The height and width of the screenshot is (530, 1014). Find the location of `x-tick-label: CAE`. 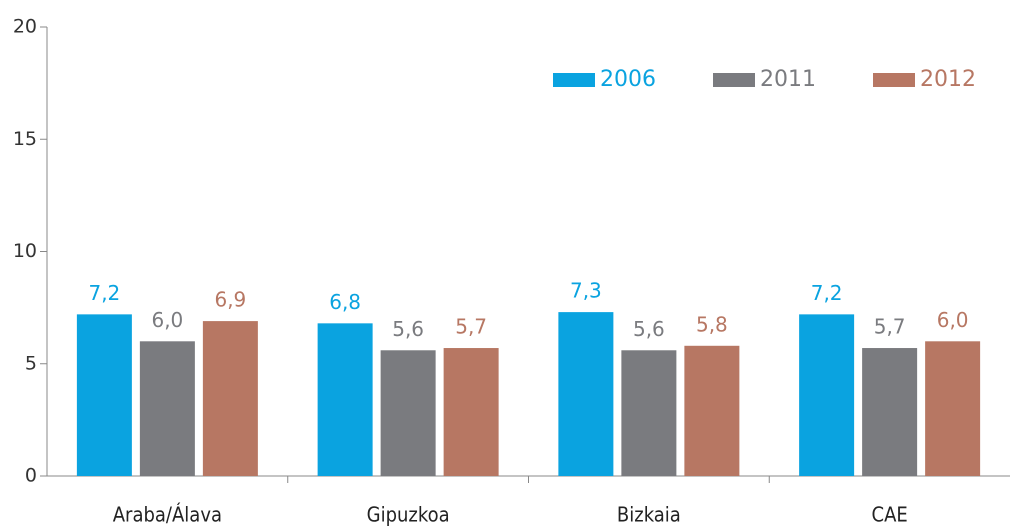

x-tick-label: CAE is located at coordinates (890, 515).